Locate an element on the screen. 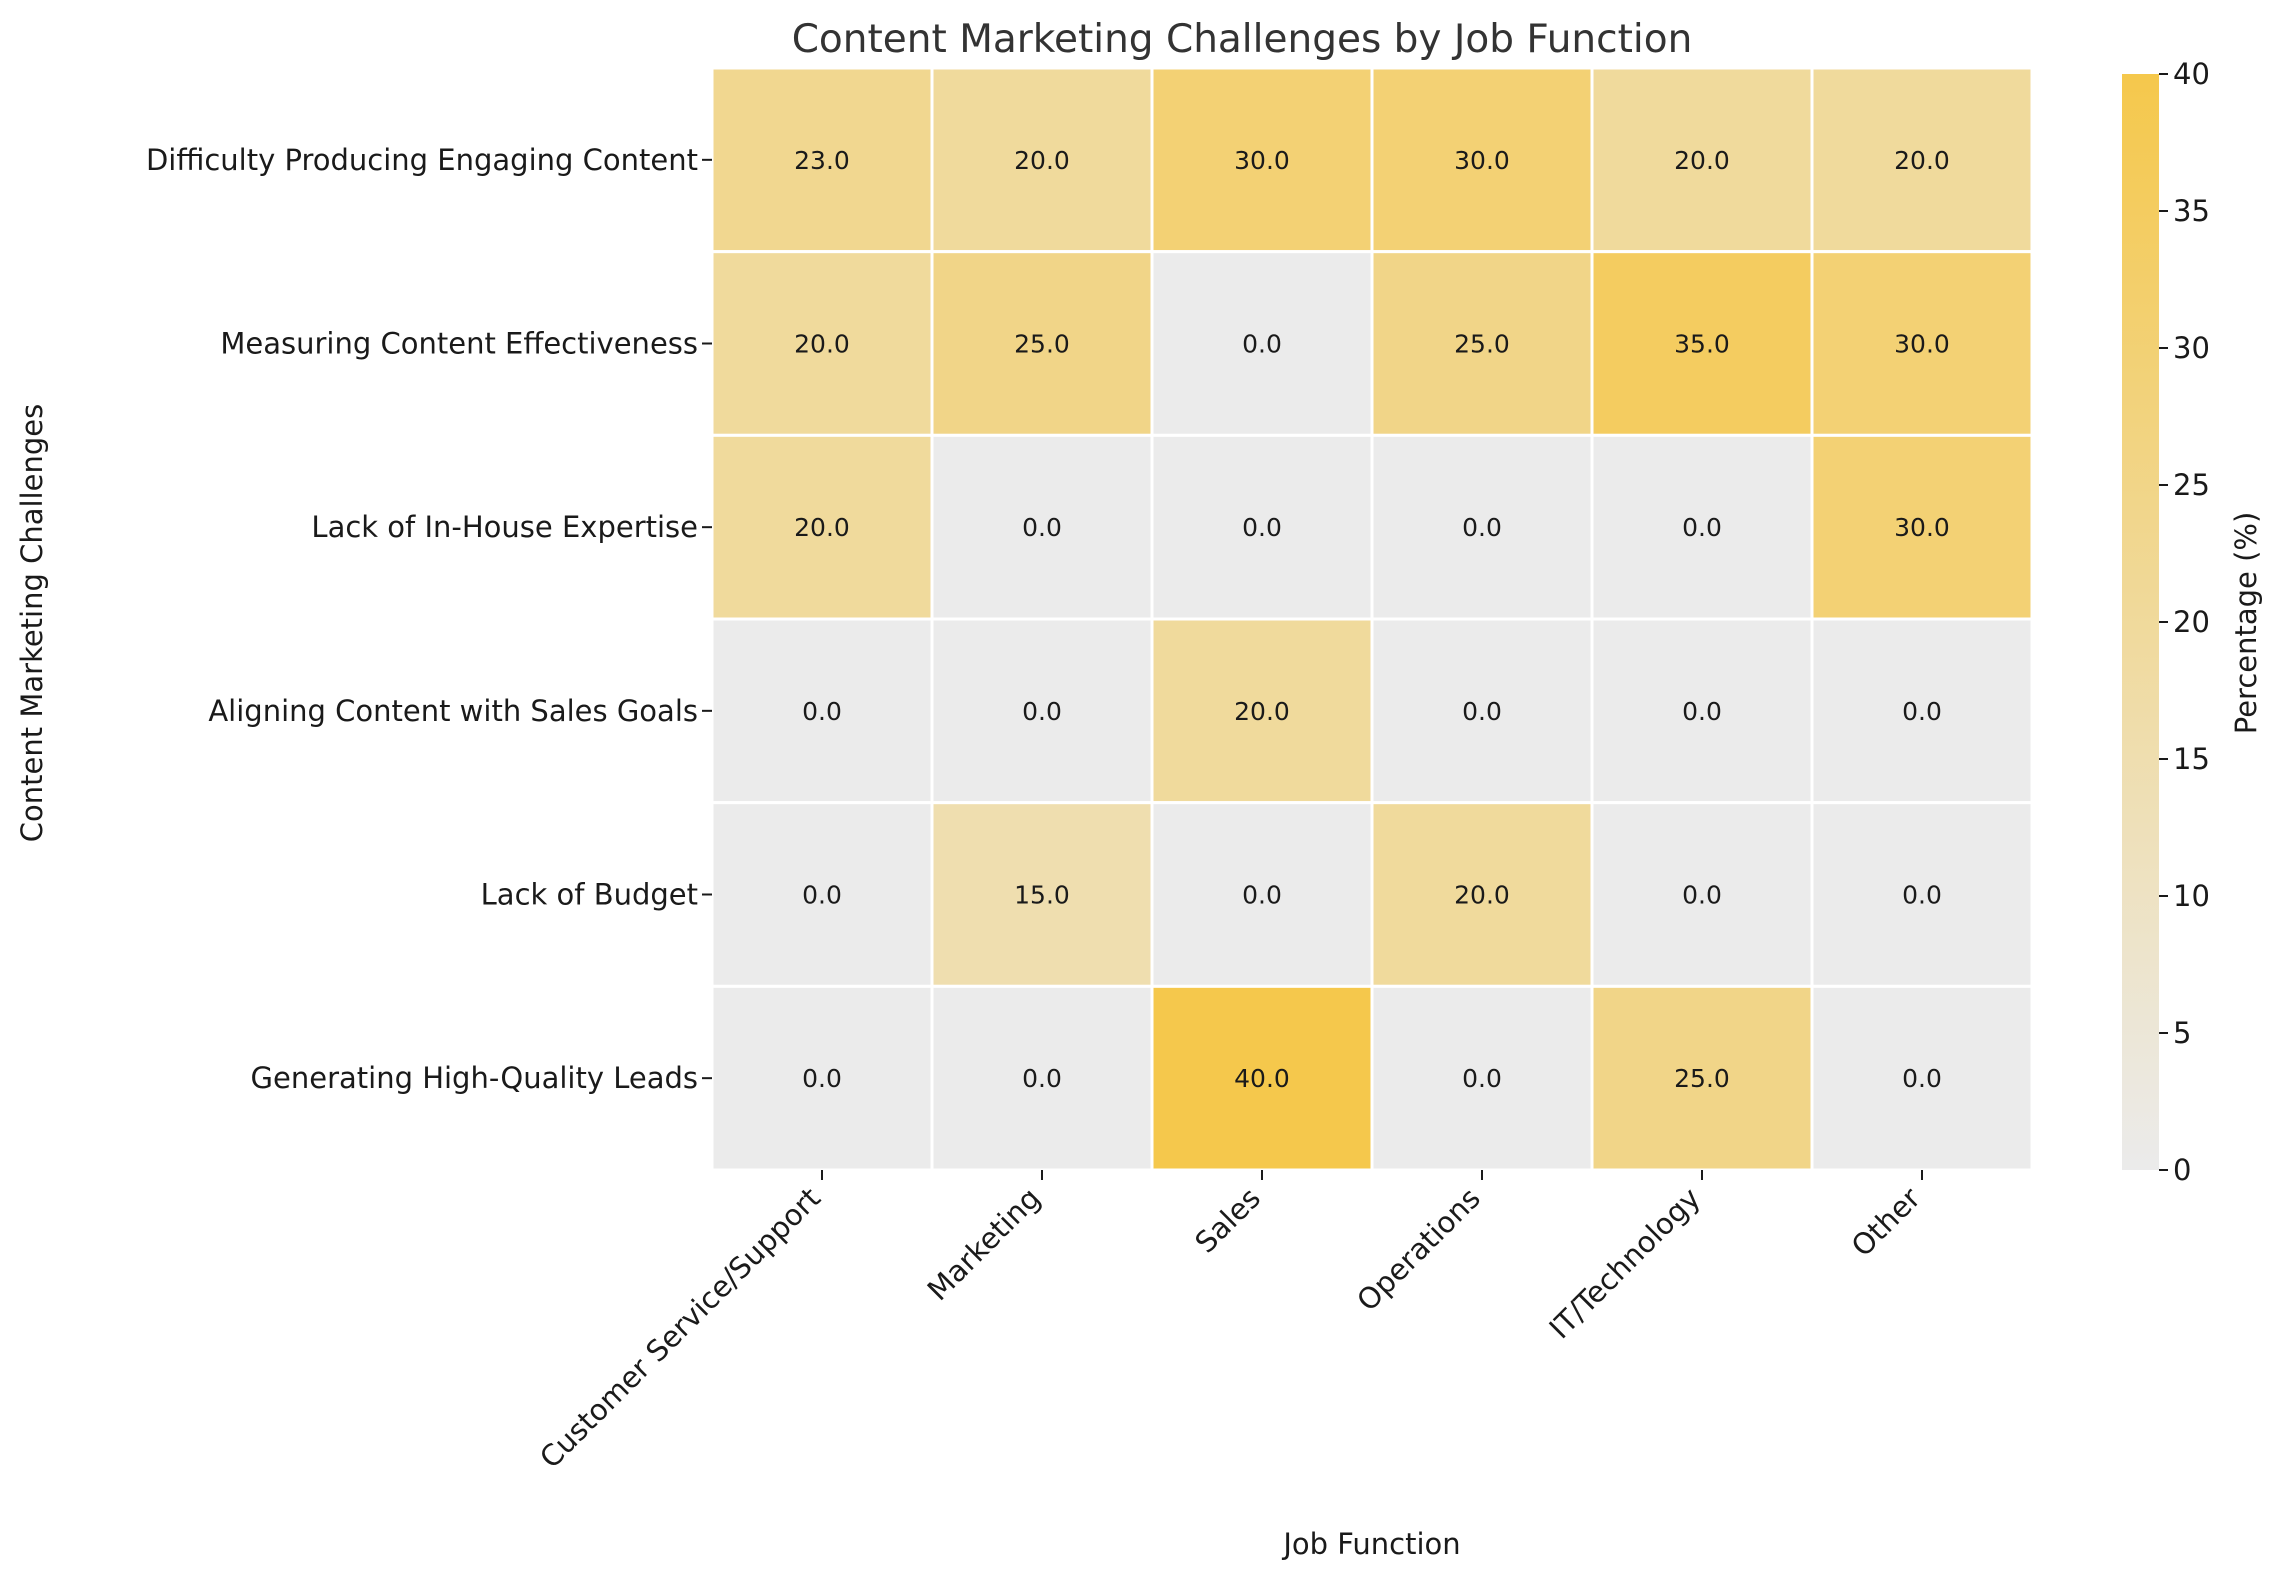  y-tick-label: Difficulty Producing Engaging Content is located at coordinates (422, 160).